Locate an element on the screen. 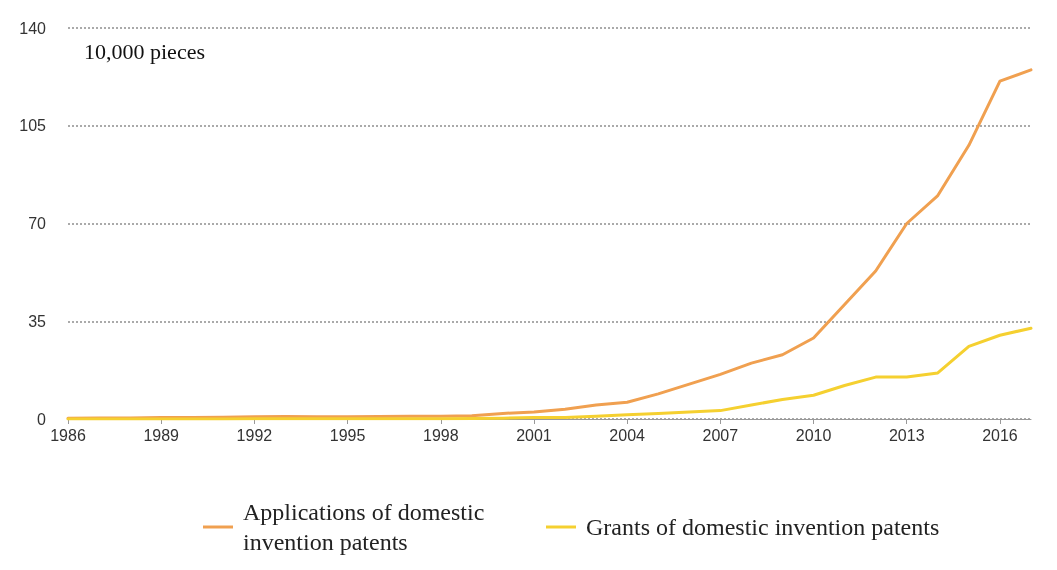  x-tick-label: 1998 is located at coordinates (440, 435).